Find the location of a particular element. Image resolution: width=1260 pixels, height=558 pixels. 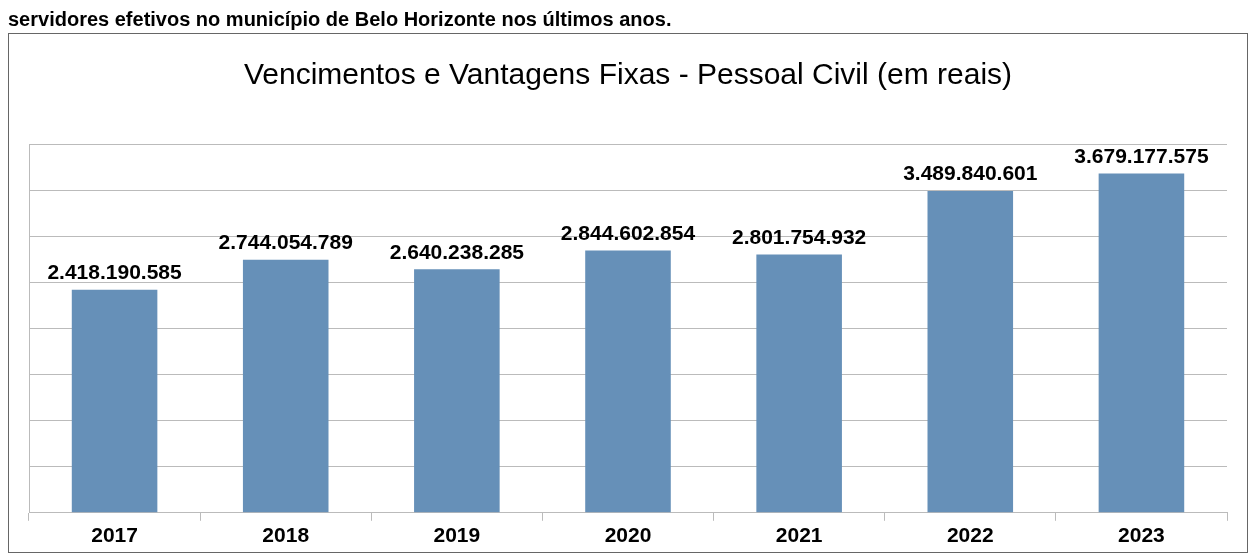

data-label: 2.418.190.585 is located at coordinates (115, 272).